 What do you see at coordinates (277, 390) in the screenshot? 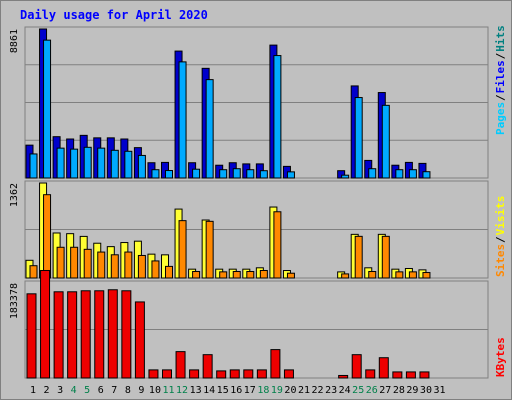
I see `day-label: 19` at bounding box center [277, 390].